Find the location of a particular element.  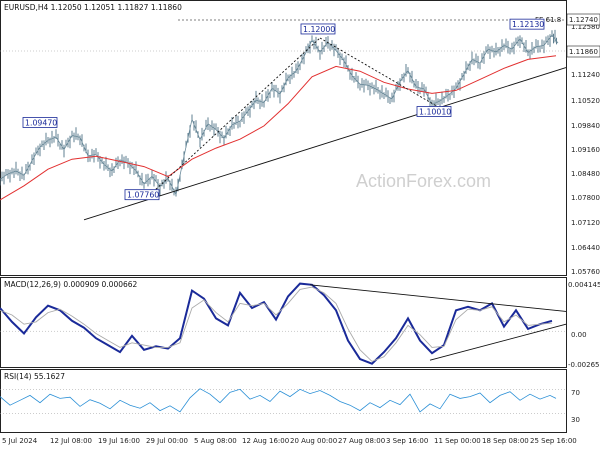

x-tick: 12 Aug 16:00 is located at coordinates (265, 441).